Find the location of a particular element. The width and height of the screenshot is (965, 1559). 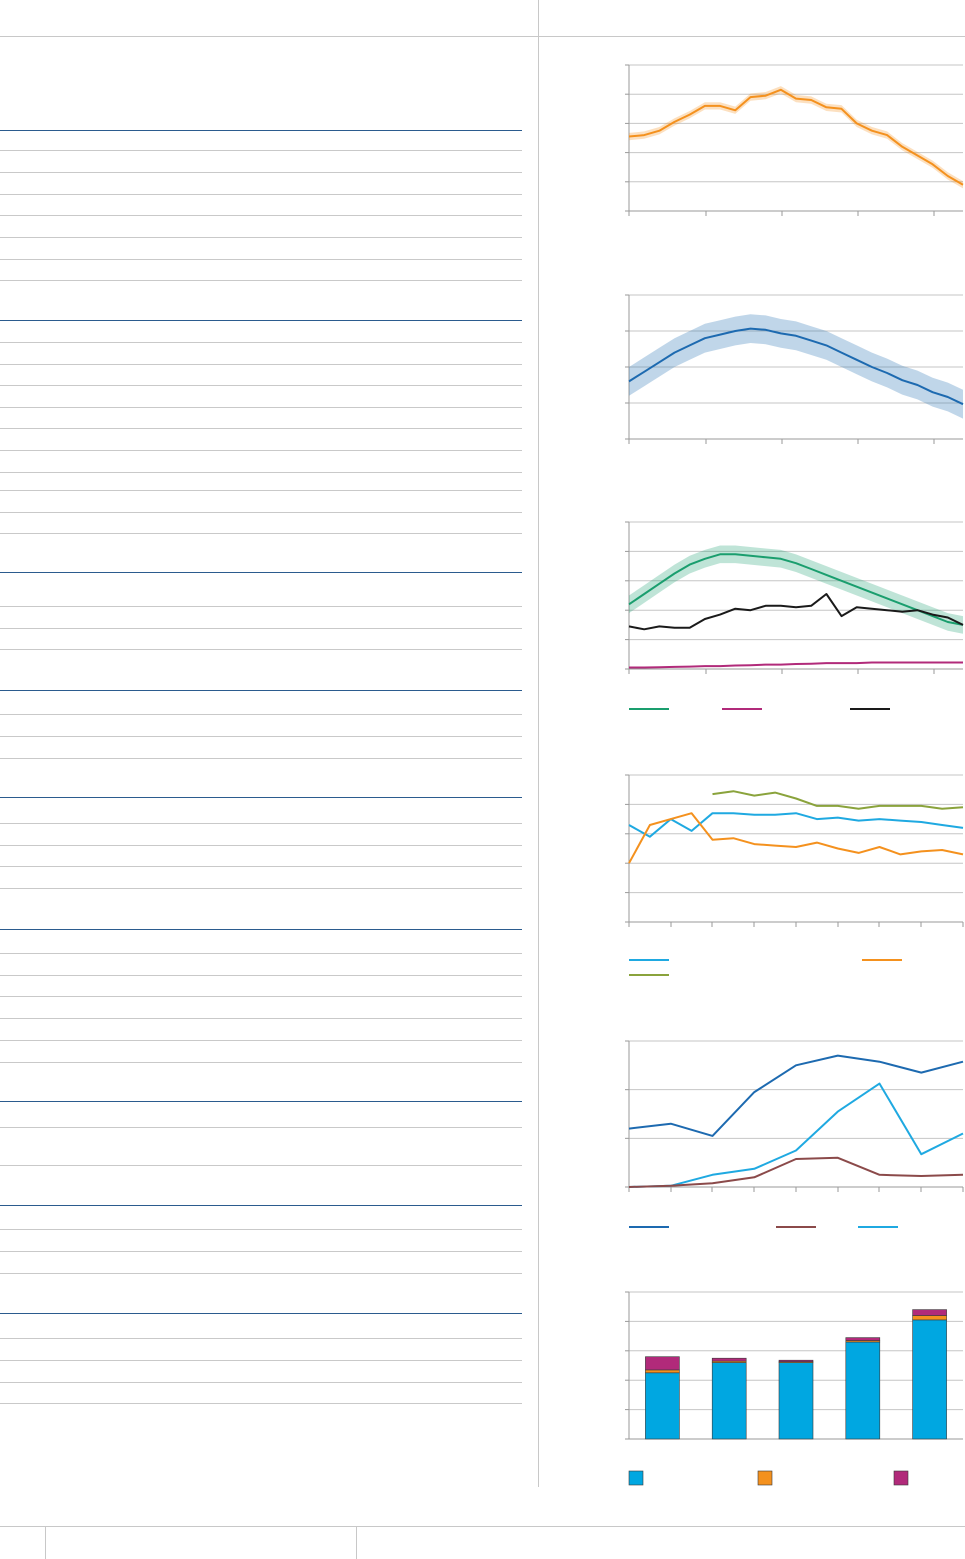

series-1-band is located at coordinates (796, 366).